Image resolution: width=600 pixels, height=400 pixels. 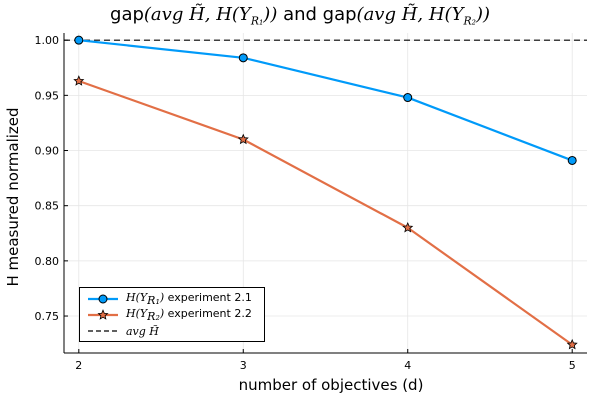 What do you see at coordinates (47, 316) in the screenshot?
I see `y-tick-label: 0.75` at bounding box center [47, 316].